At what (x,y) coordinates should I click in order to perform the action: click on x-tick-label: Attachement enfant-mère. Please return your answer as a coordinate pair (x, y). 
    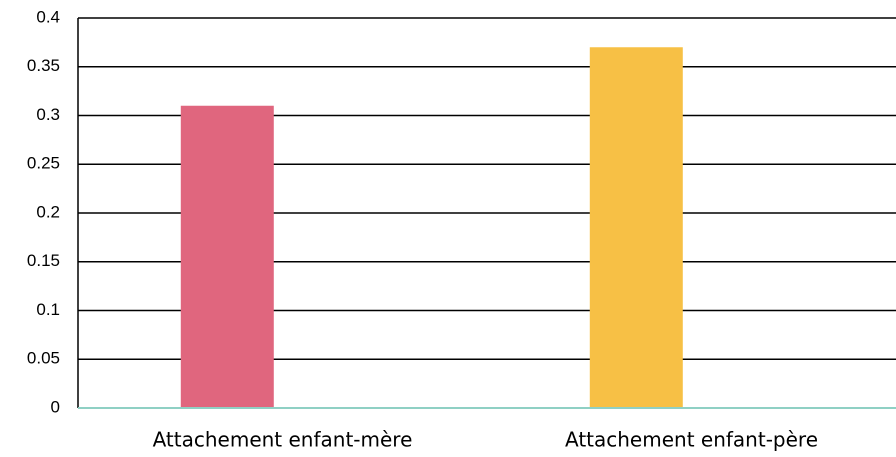
    Looking at the image, I should click on (283, 440).